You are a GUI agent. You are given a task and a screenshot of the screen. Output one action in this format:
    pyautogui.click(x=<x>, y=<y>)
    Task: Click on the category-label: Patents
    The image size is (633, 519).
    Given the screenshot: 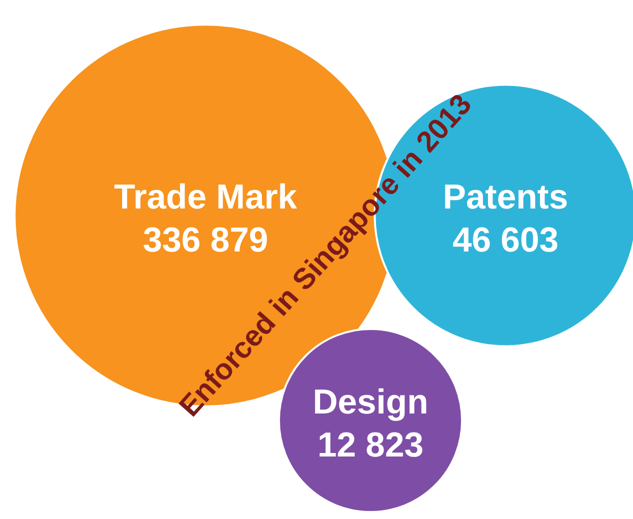 What is the action you would take?
    pyautogui.click(x=505, y=197)
    